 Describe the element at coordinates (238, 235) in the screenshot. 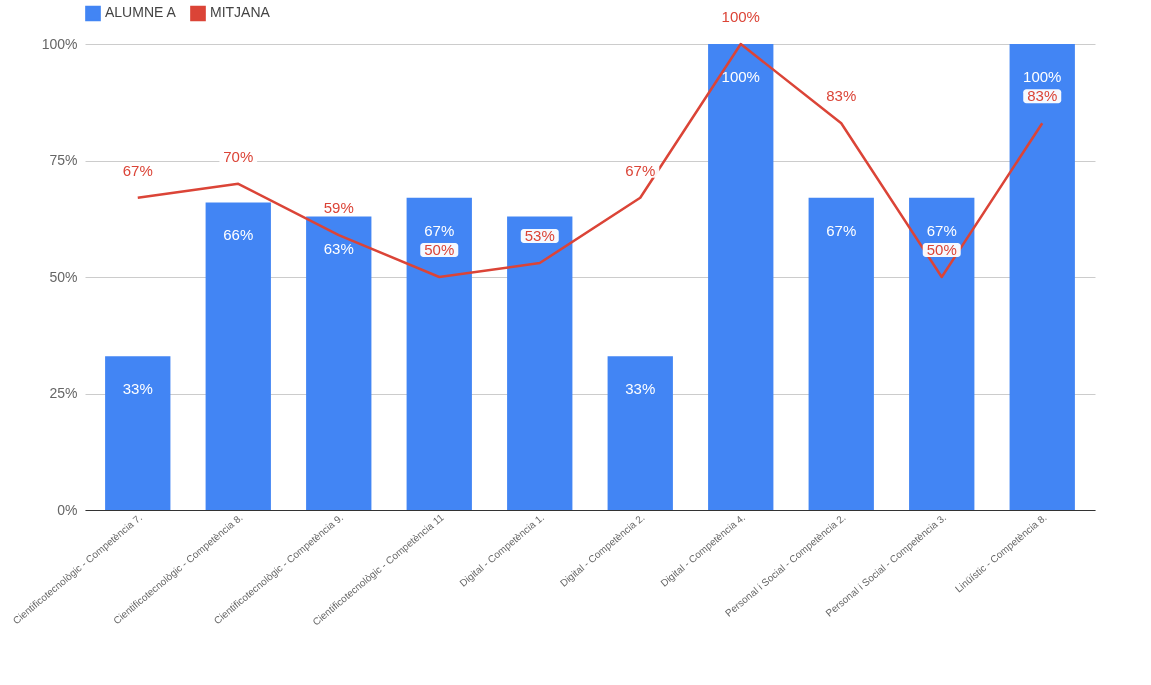

I see `data-label: 66%` at that location.